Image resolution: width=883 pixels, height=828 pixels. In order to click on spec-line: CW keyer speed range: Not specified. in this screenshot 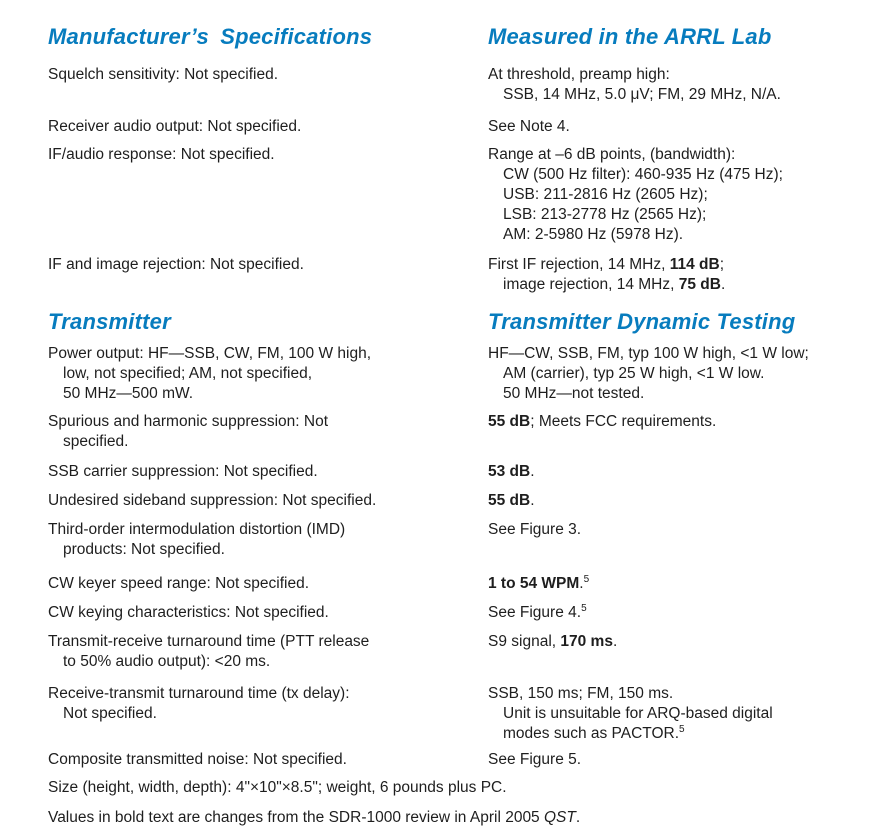, I will do `click(265, 584)`.